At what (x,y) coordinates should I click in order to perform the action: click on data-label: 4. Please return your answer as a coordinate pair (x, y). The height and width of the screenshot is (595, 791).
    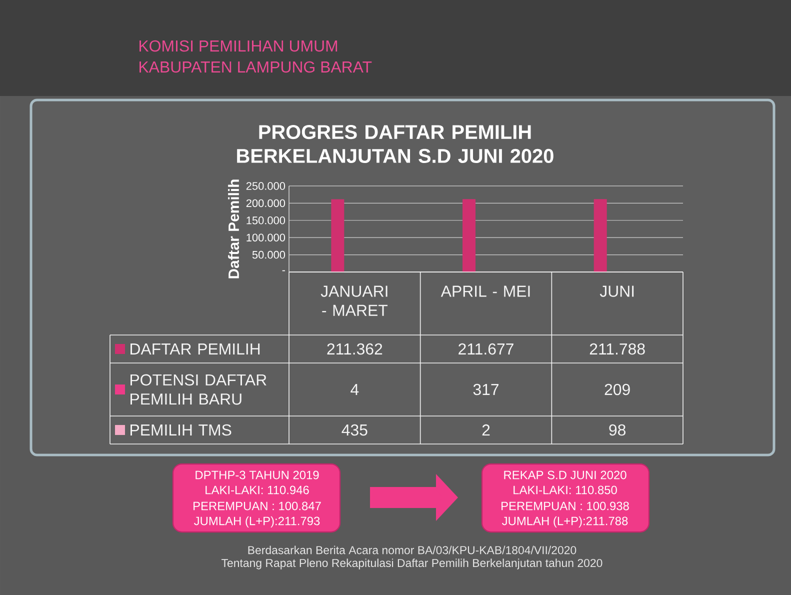
    Looking at the image, I should click on (354, 389).